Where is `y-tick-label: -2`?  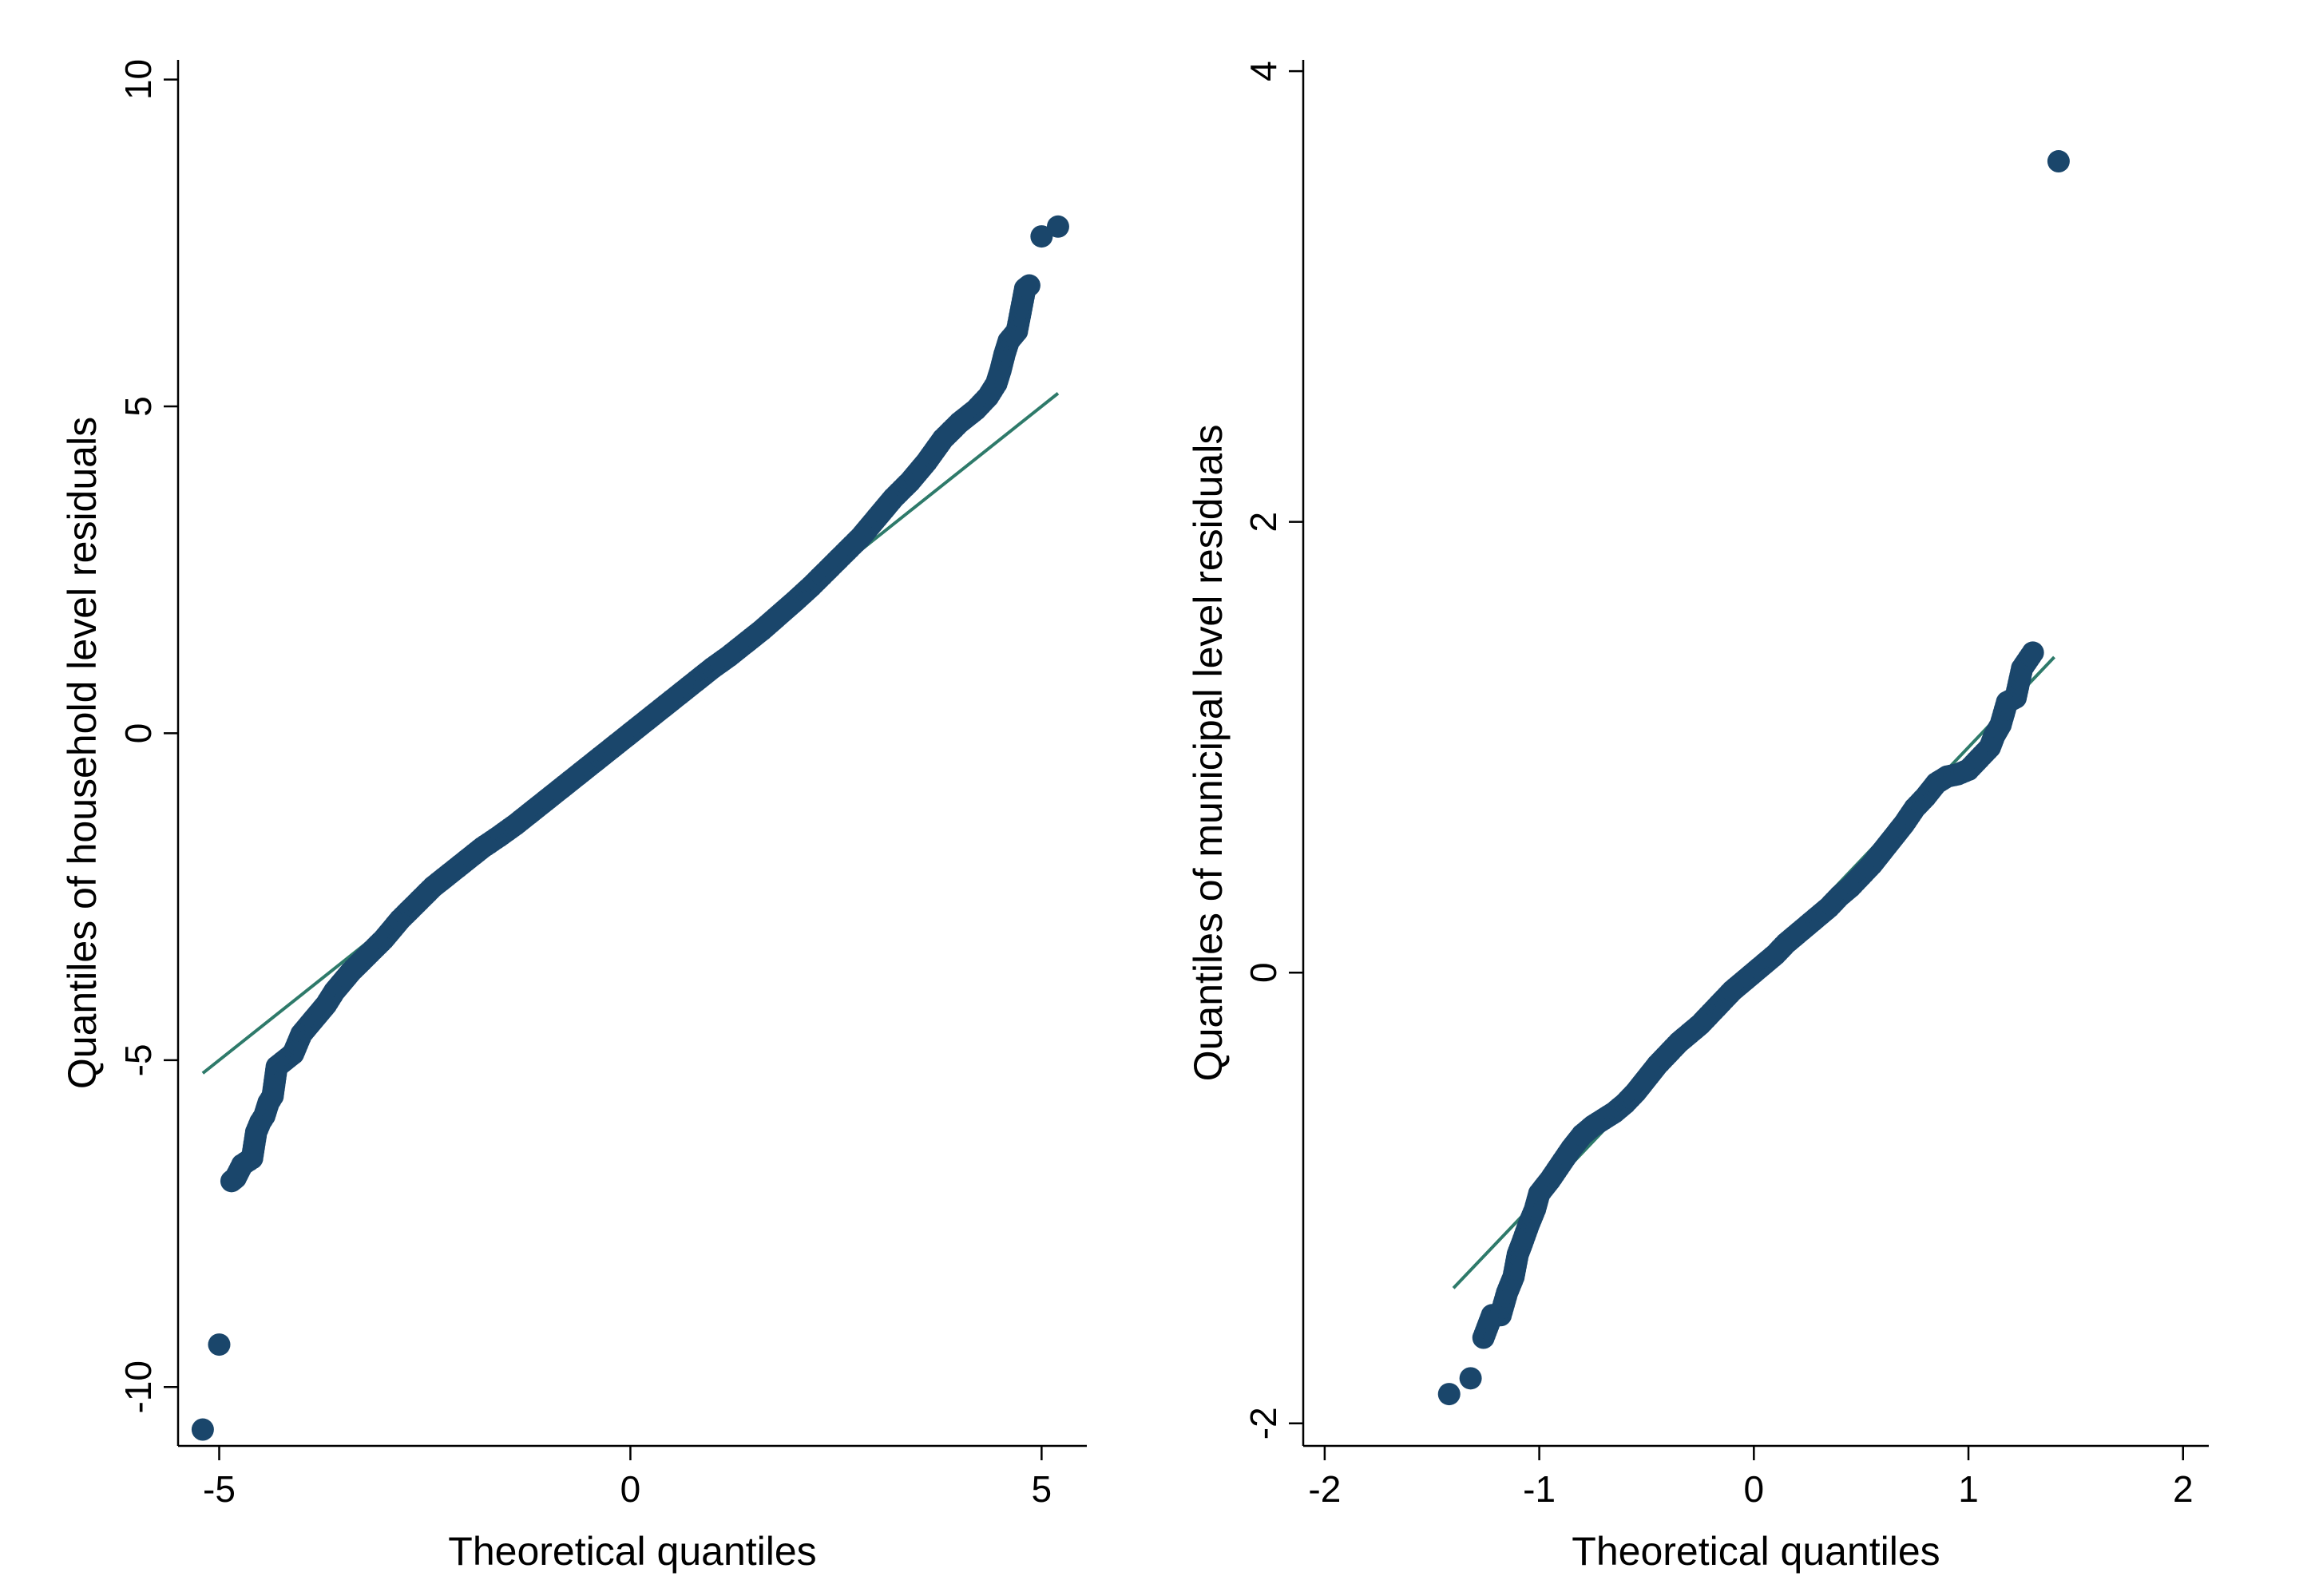 y-tick-label: -2 is located at coordinates (1263, 1423).